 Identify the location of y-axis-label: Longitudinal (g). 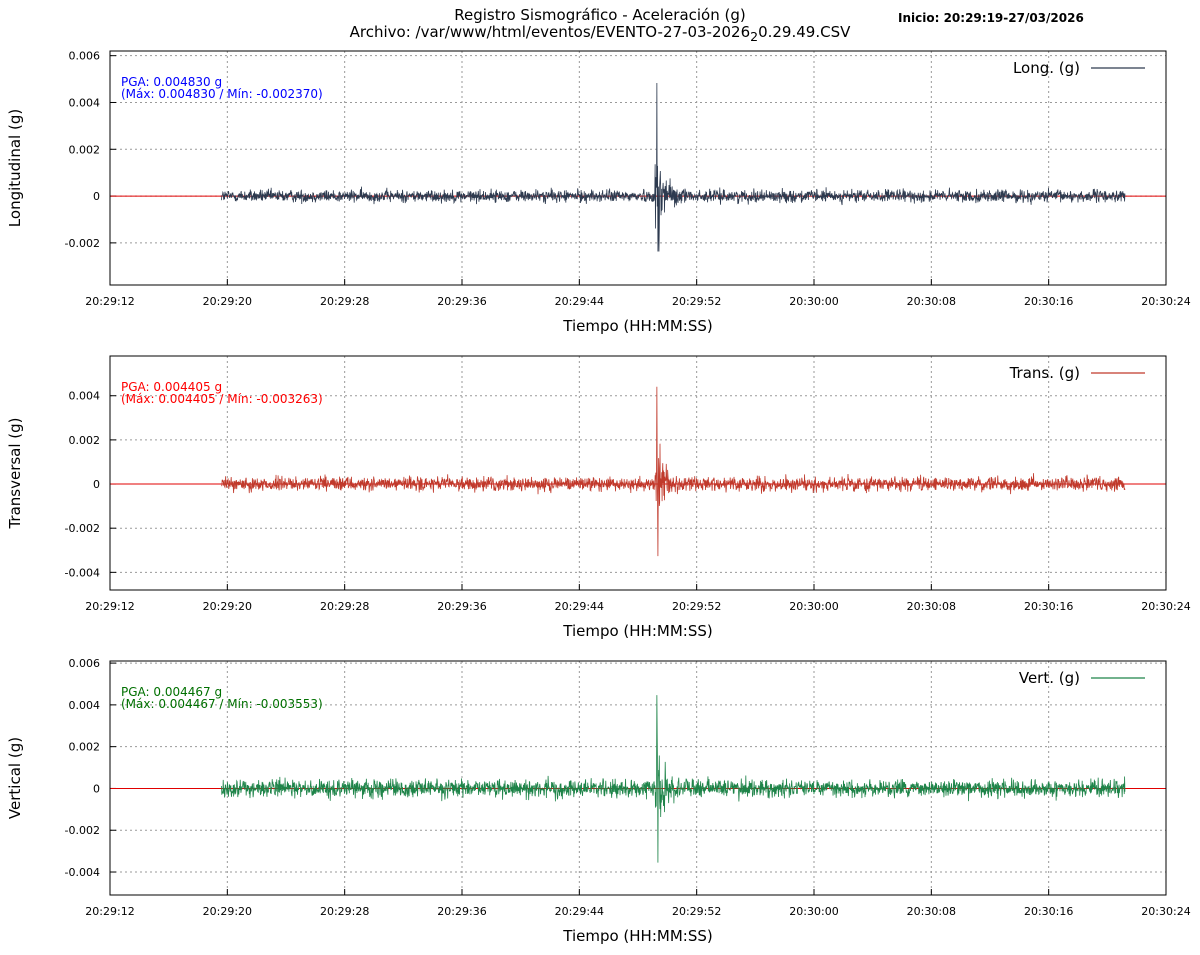
(15, 168).